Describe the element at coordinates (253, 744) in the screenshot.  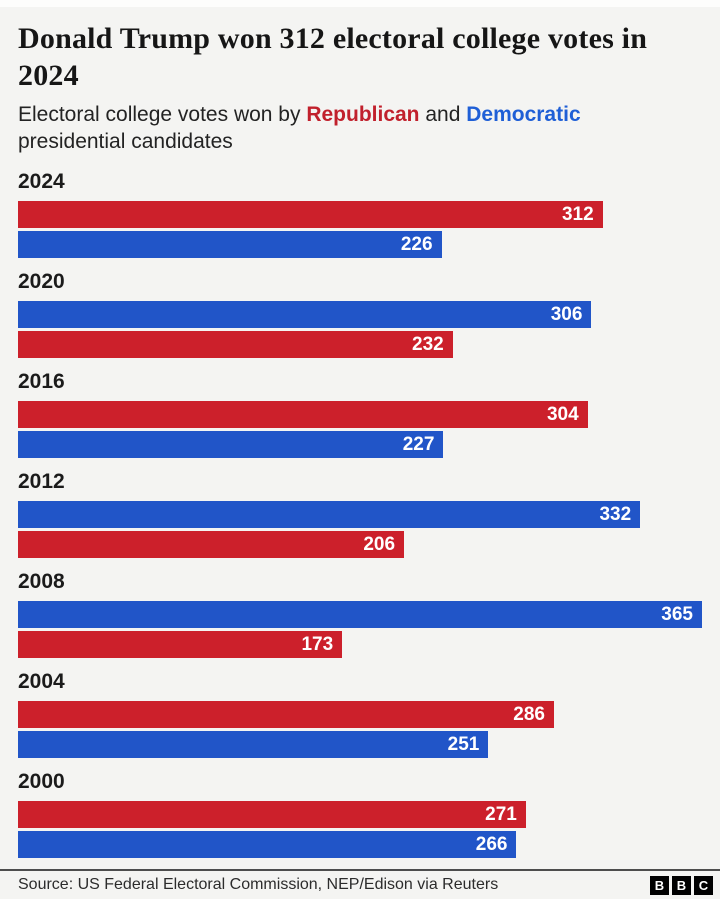
I see `democratic-bar: 251` at that location.